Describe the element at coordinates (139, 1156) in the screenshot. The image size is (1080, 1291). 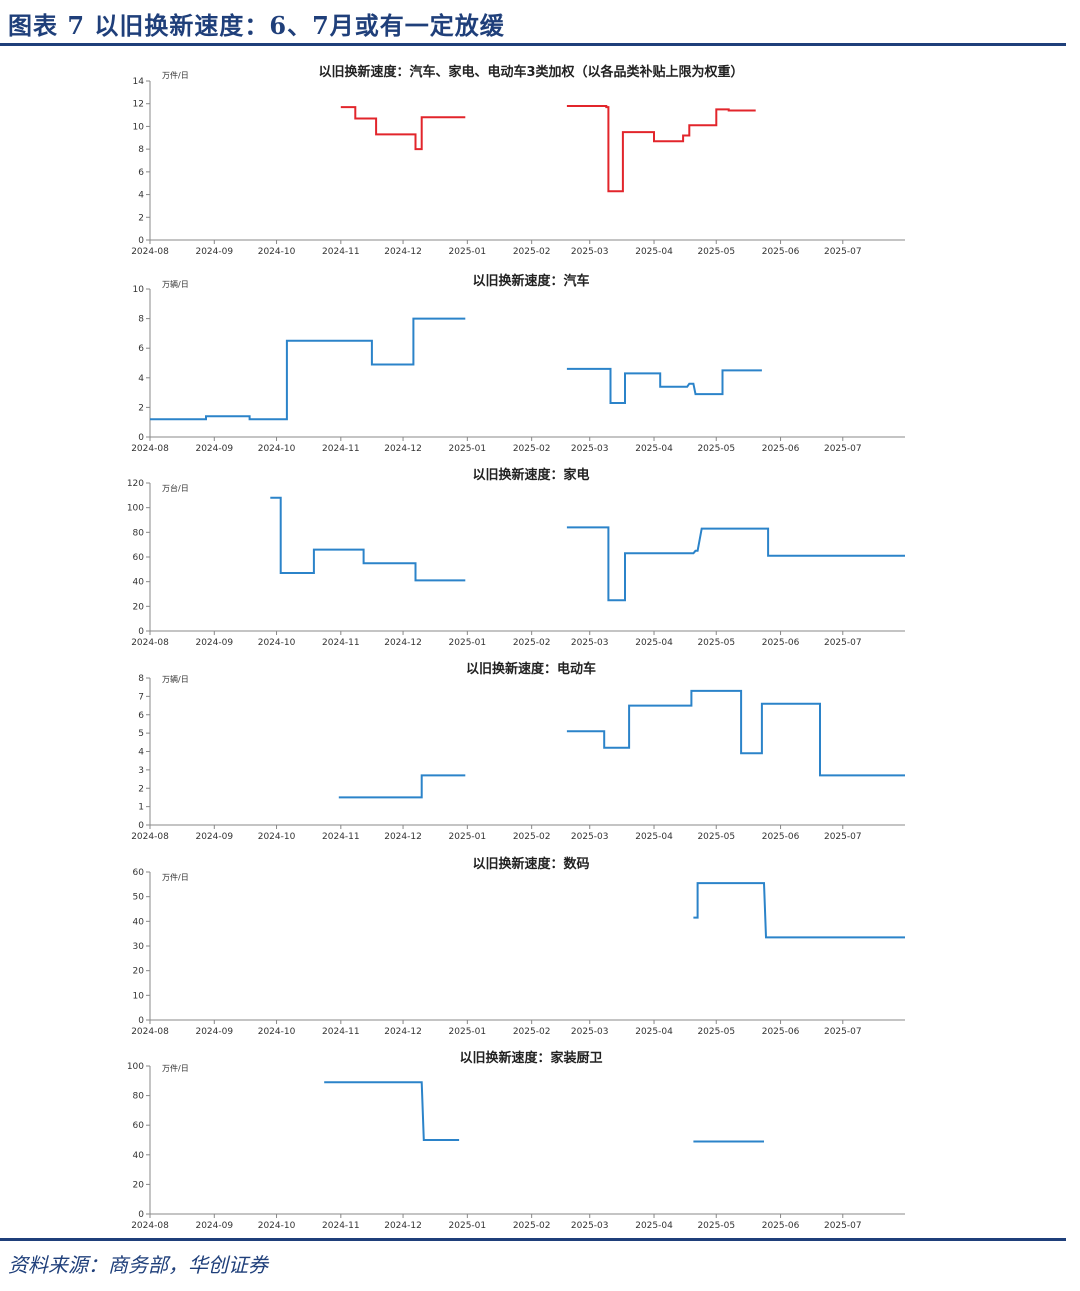
I see `y-tick-label: 40` at that location.